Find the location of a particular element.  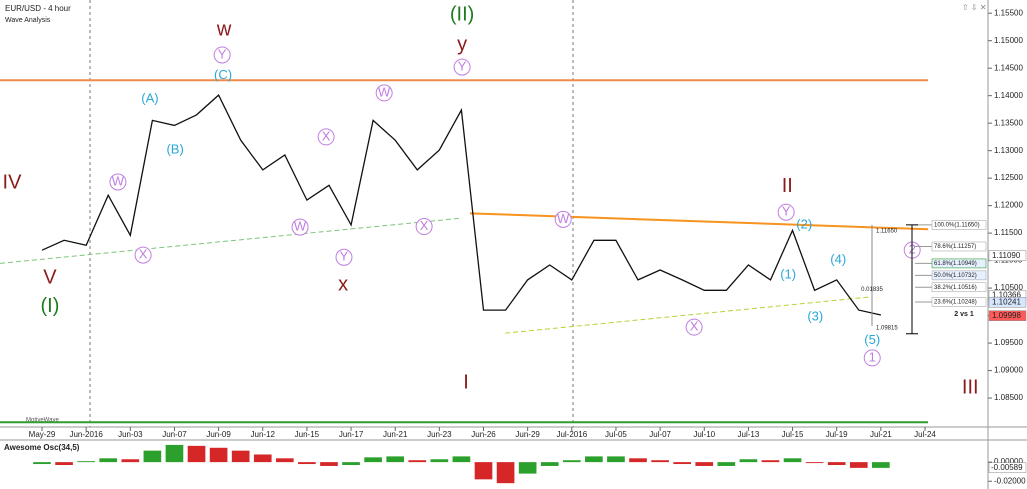

y-tick-label: 1.15000 is located at coordinates (1008, 40).